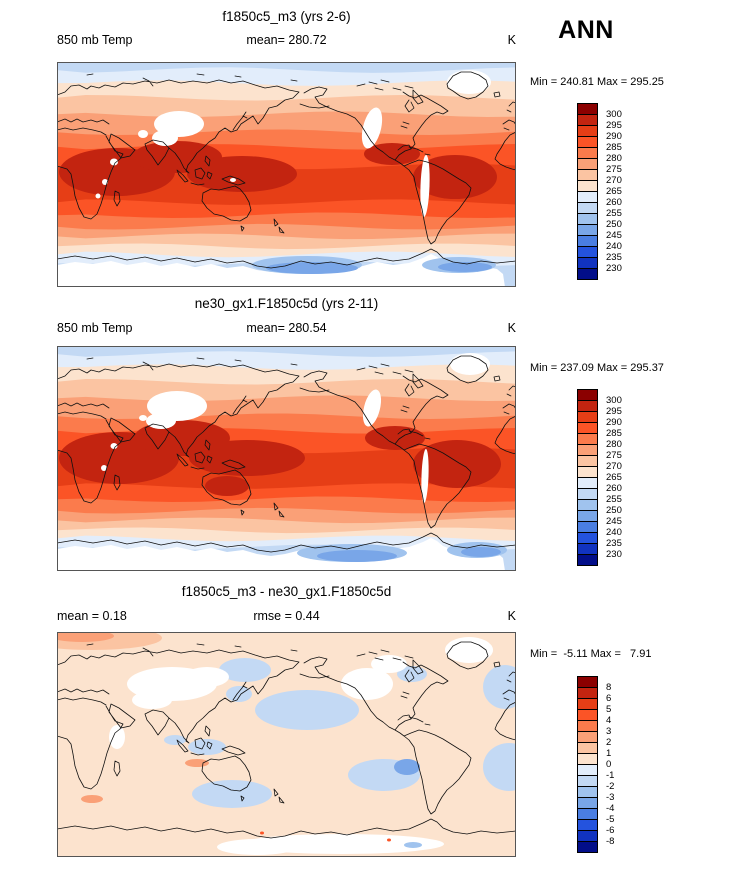  What do you see at coordinates (609, 720) in the screenshot?
I see `colorbar-tick-label: 4` at bounding box center [609, 720].